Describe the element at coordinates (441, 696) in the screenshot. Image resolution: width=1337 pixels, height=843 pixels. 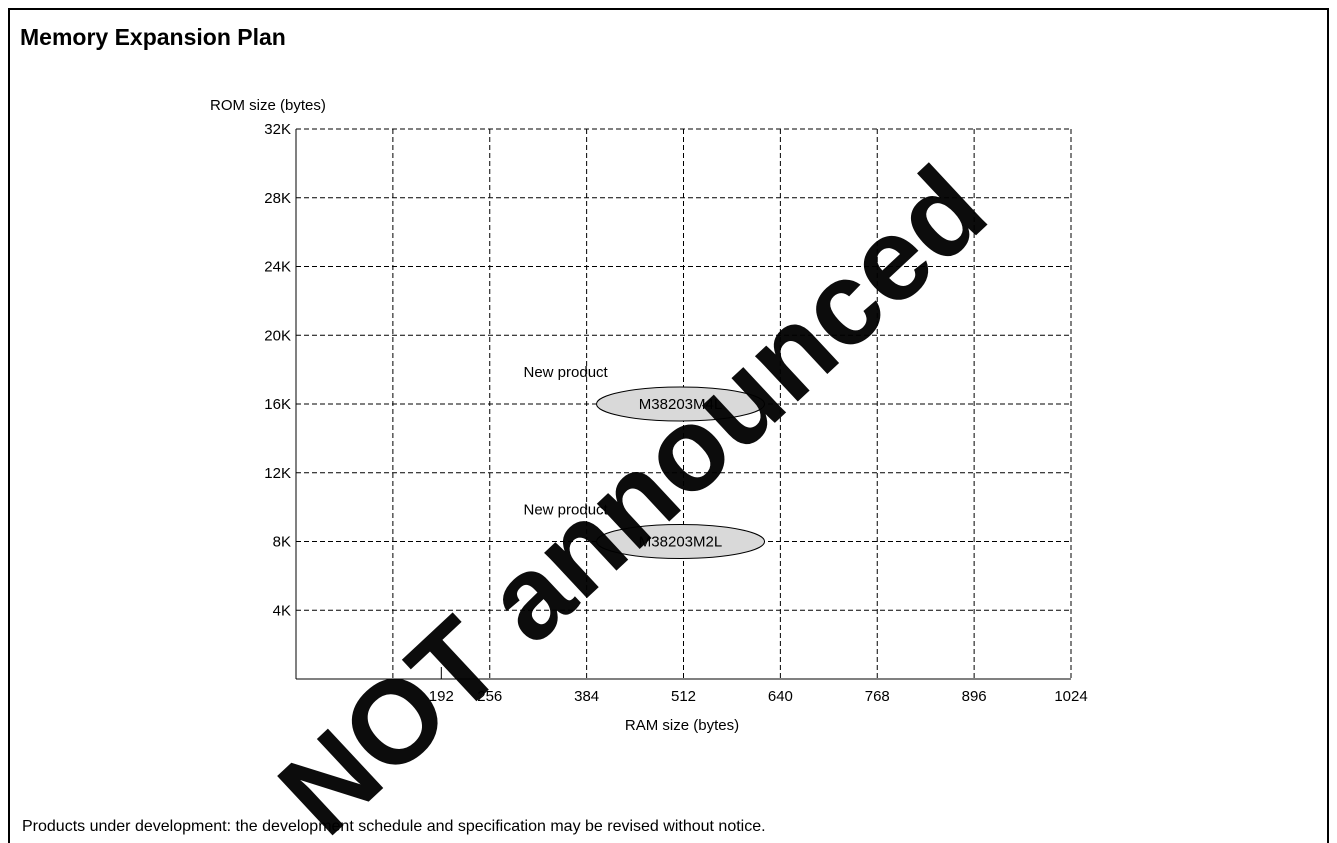
I see `x-tick-label: 192` at that location.